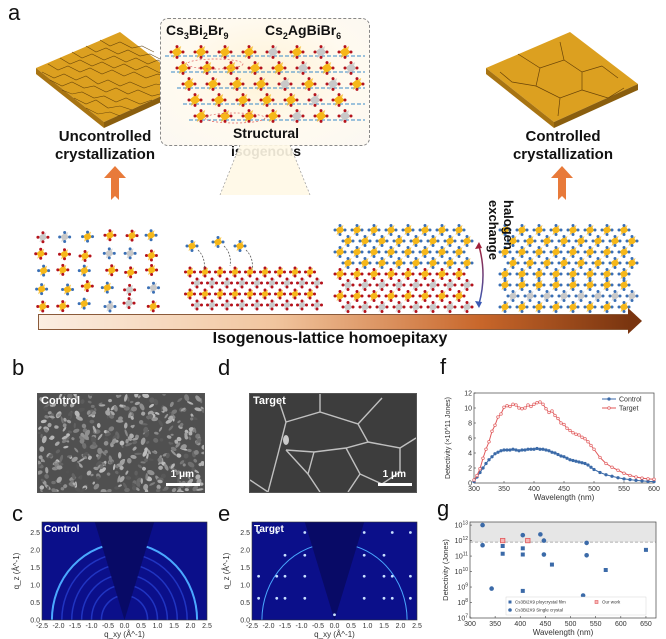  Describe the element at coordinates (520, 624) in the screenshot. I see `x-tick-label: 400` at that location.